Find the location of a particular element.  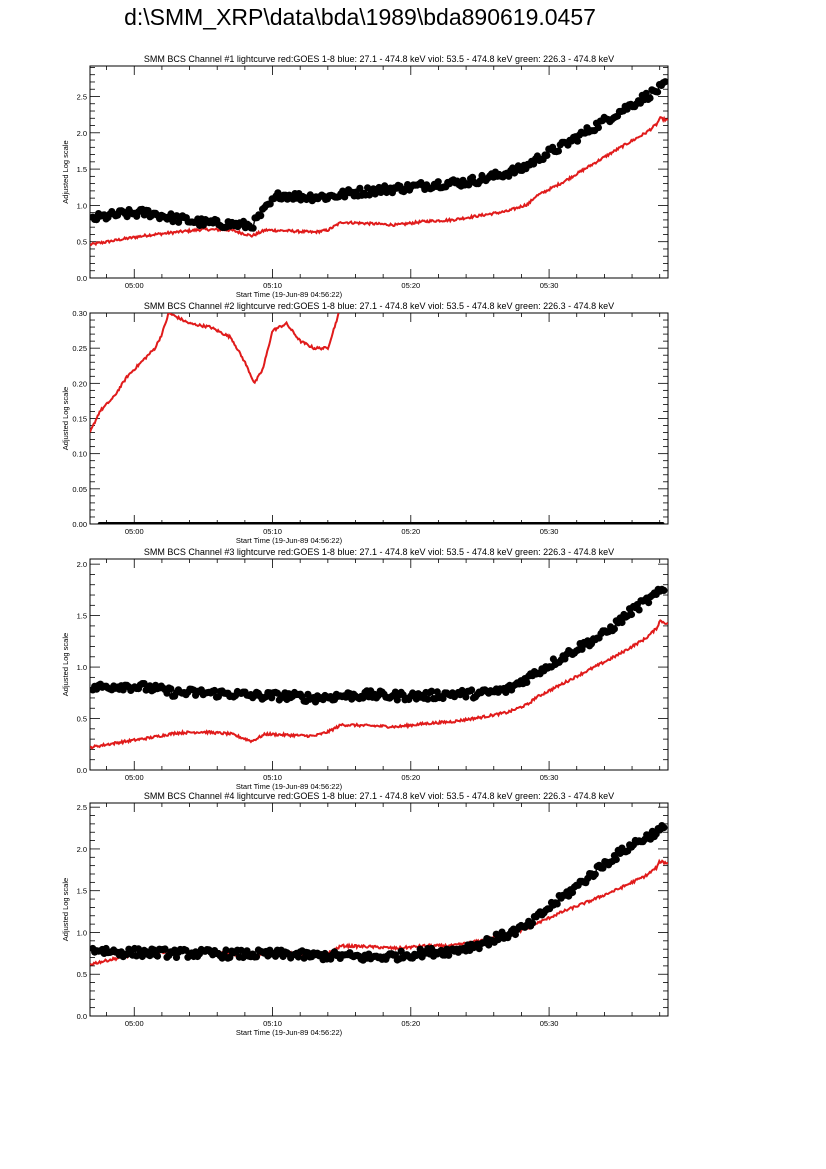

y-tick-label: 0.00 is located at coordinates (79, 524).